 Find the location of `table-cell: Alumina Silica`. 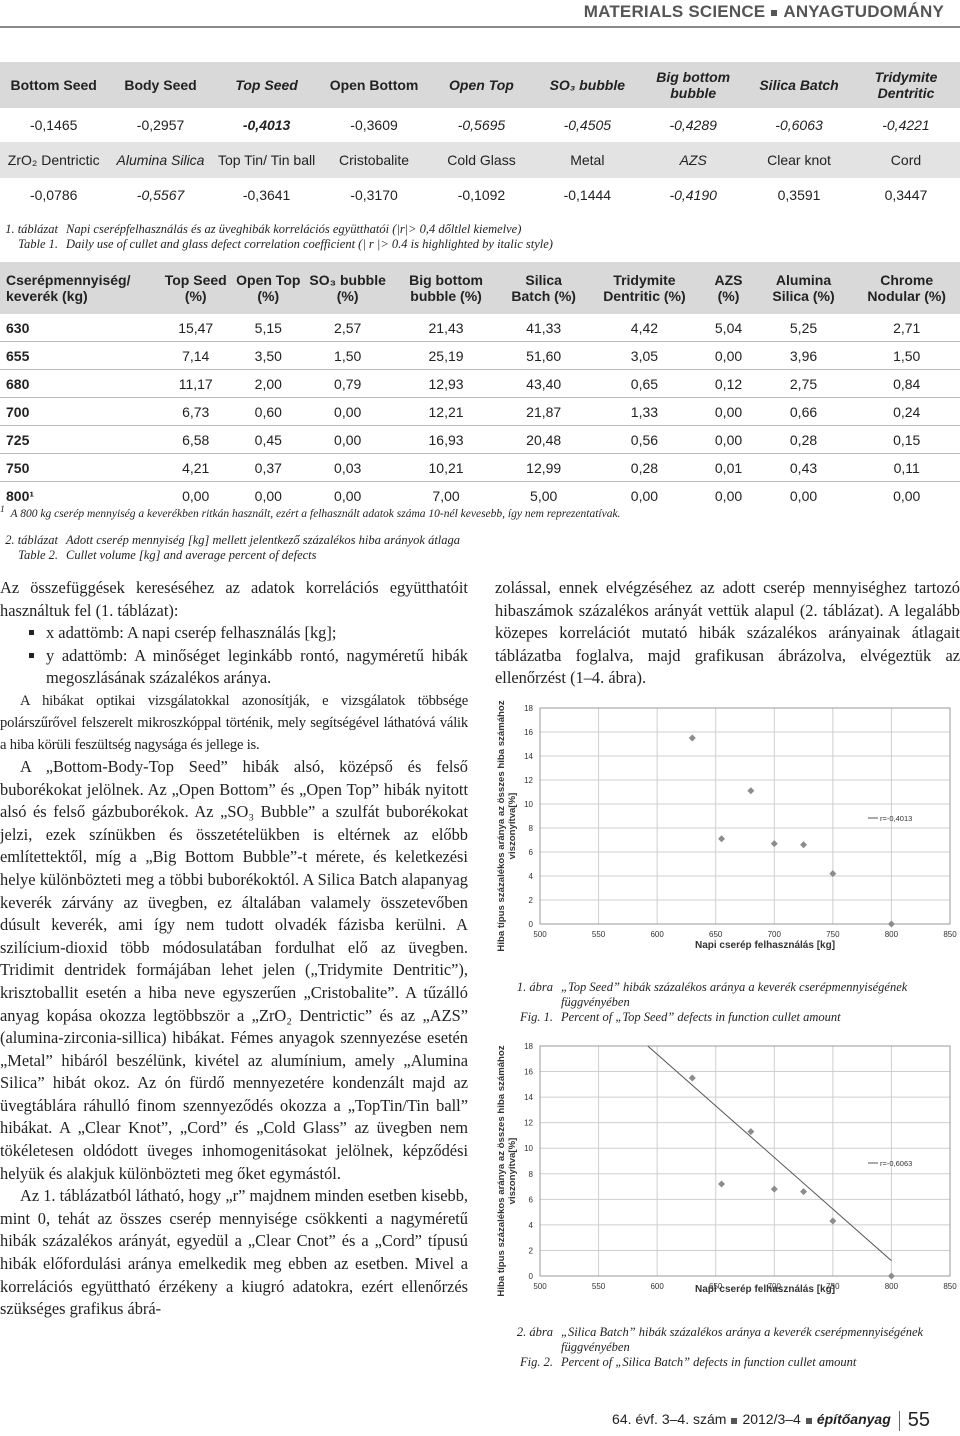

table-cell: Alumina Silica is located at coordinates (160, 160).